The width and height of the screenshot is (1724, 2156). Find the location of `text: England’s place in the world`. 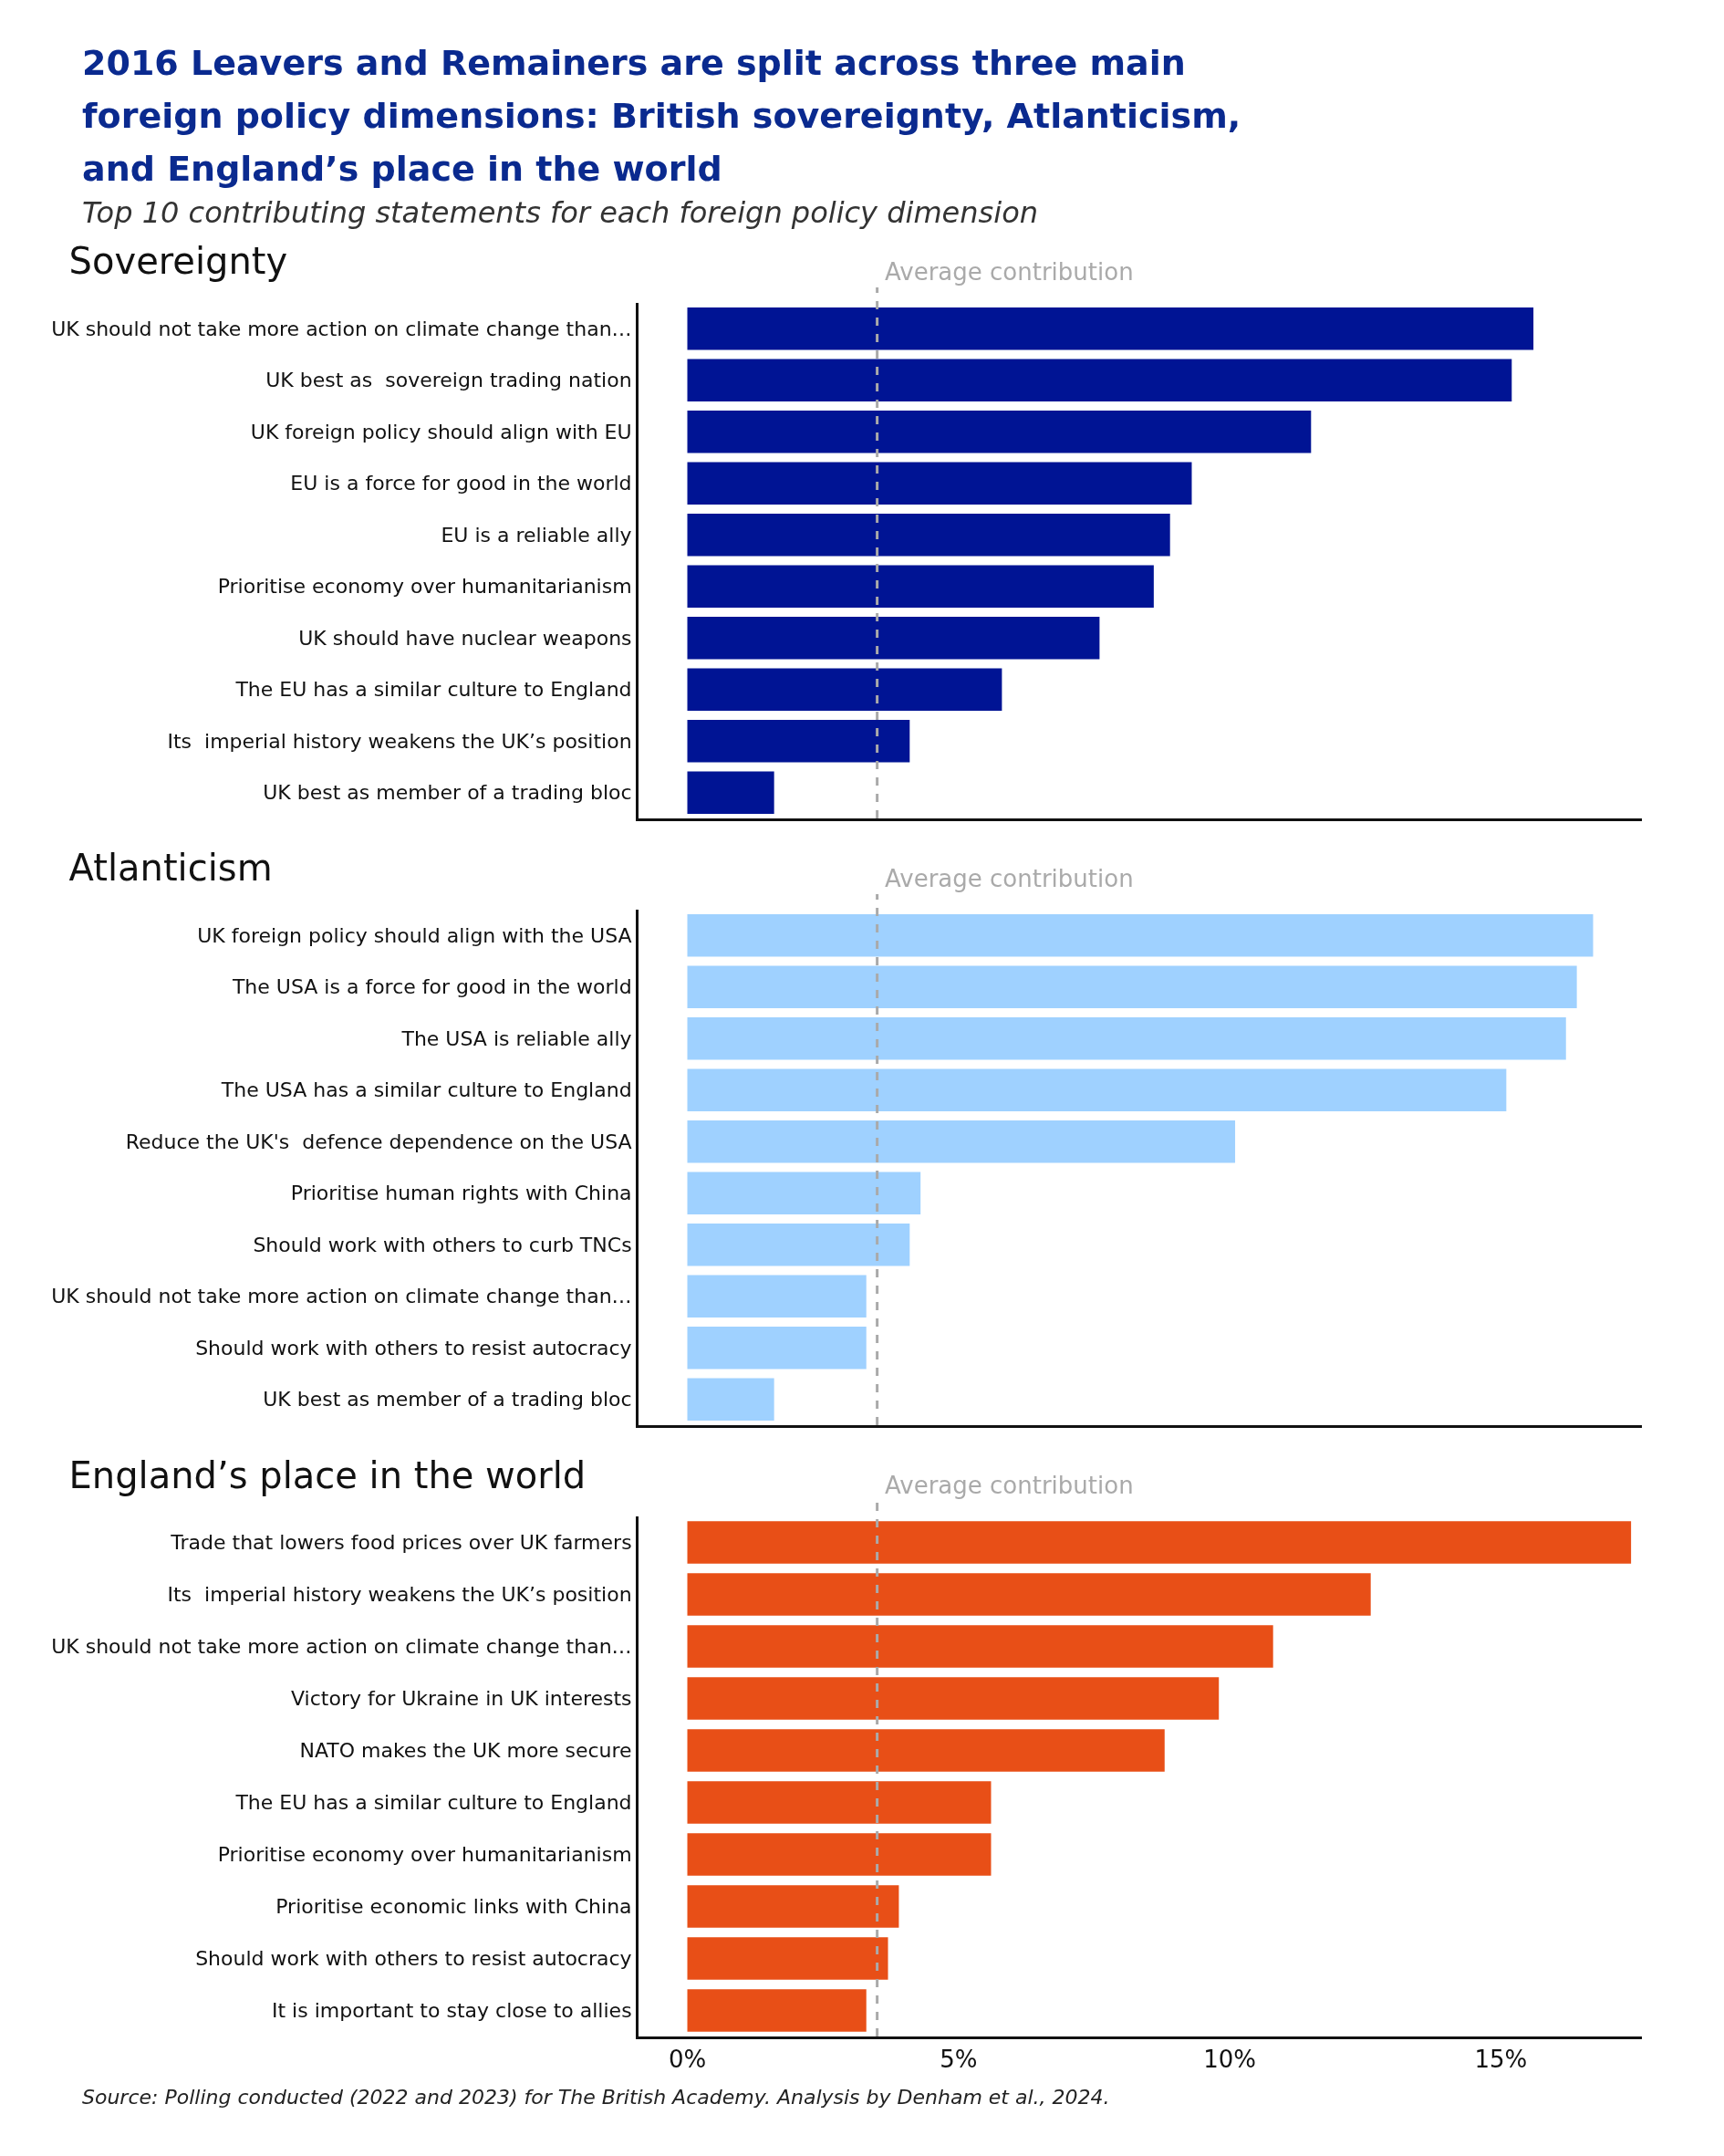

text: England’s place in the world is located at coordinates (327, 1475).